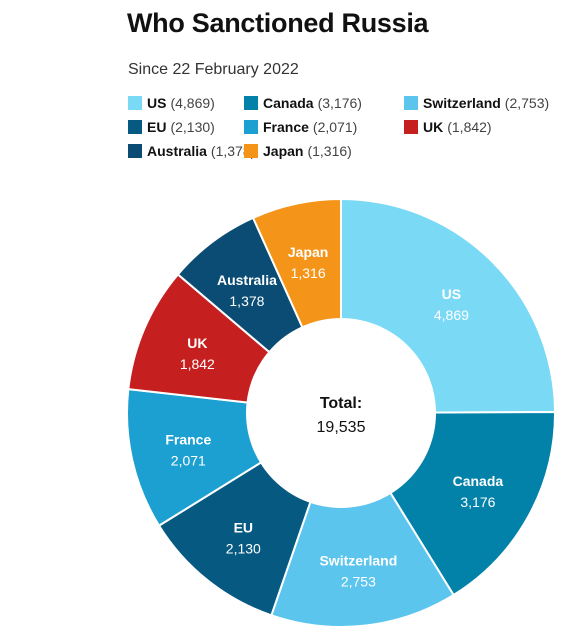 Image resolution: width=567 pixels, height=638 pixels. Describe the element at coordinates (451, 294) in the screenshot. I see `slice-label-name: US` at that location.